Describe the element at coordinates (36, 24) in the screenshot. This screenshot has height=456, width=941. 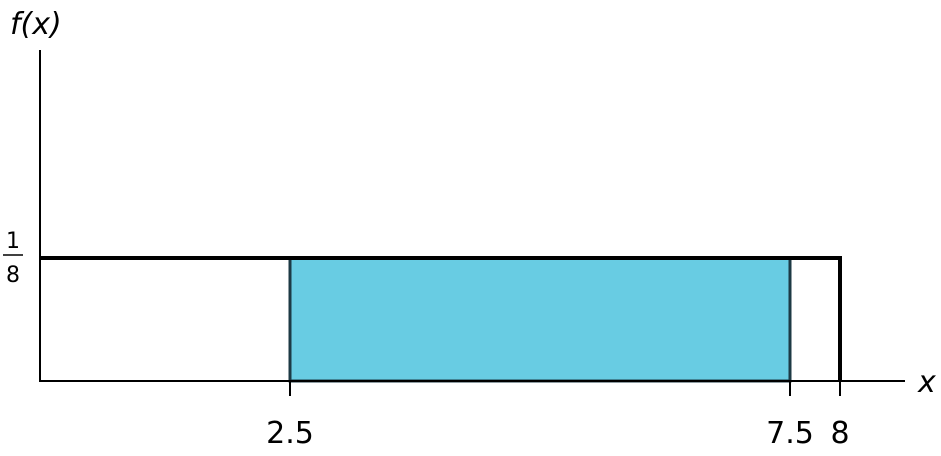
I see `y-axis-label: f(x)` at that location.